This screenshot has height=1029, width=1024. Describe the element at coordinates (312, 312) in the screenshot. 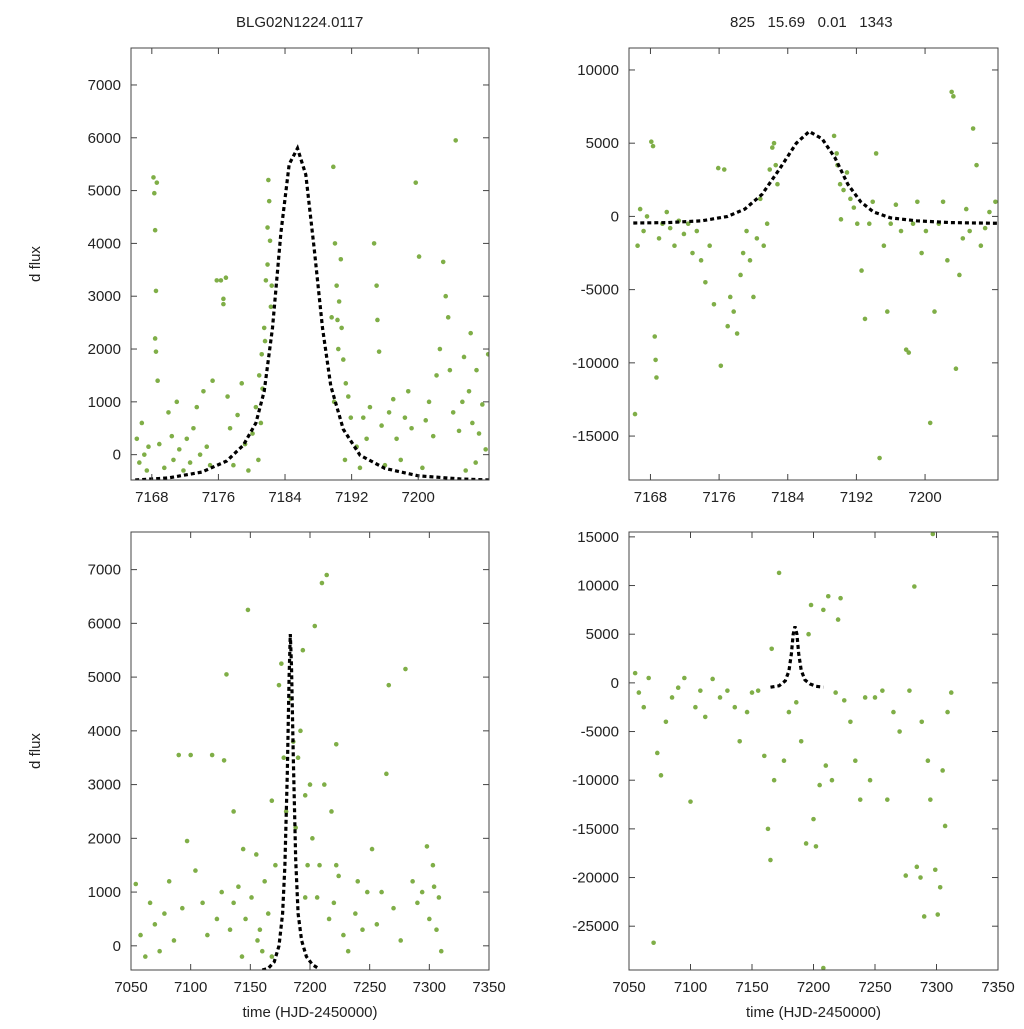

I see `model-curve` at that location.